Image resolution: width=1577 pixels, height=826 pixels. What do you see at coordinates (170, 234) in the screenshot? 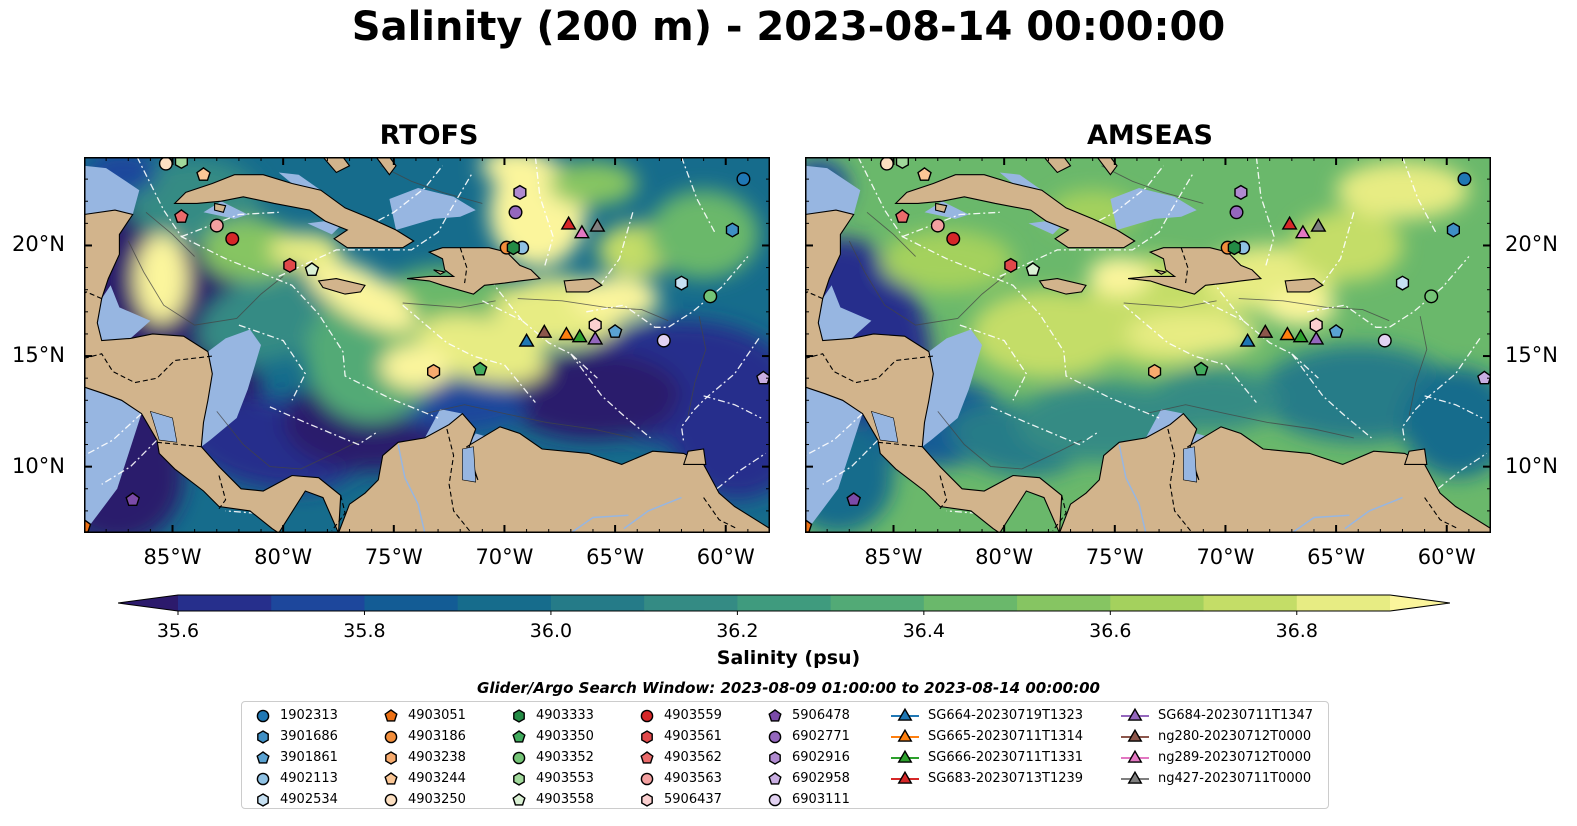
I see `depth-contour` at bounding box center [170, 234].